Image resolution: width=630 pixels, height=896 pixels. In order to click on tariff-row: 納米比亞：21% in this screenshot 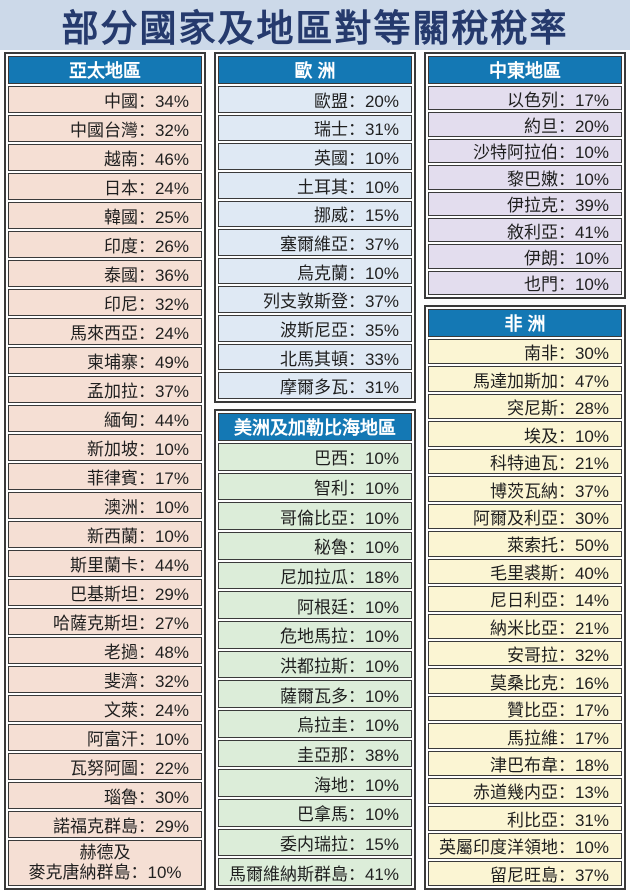, I will do `click(525, 626)`.